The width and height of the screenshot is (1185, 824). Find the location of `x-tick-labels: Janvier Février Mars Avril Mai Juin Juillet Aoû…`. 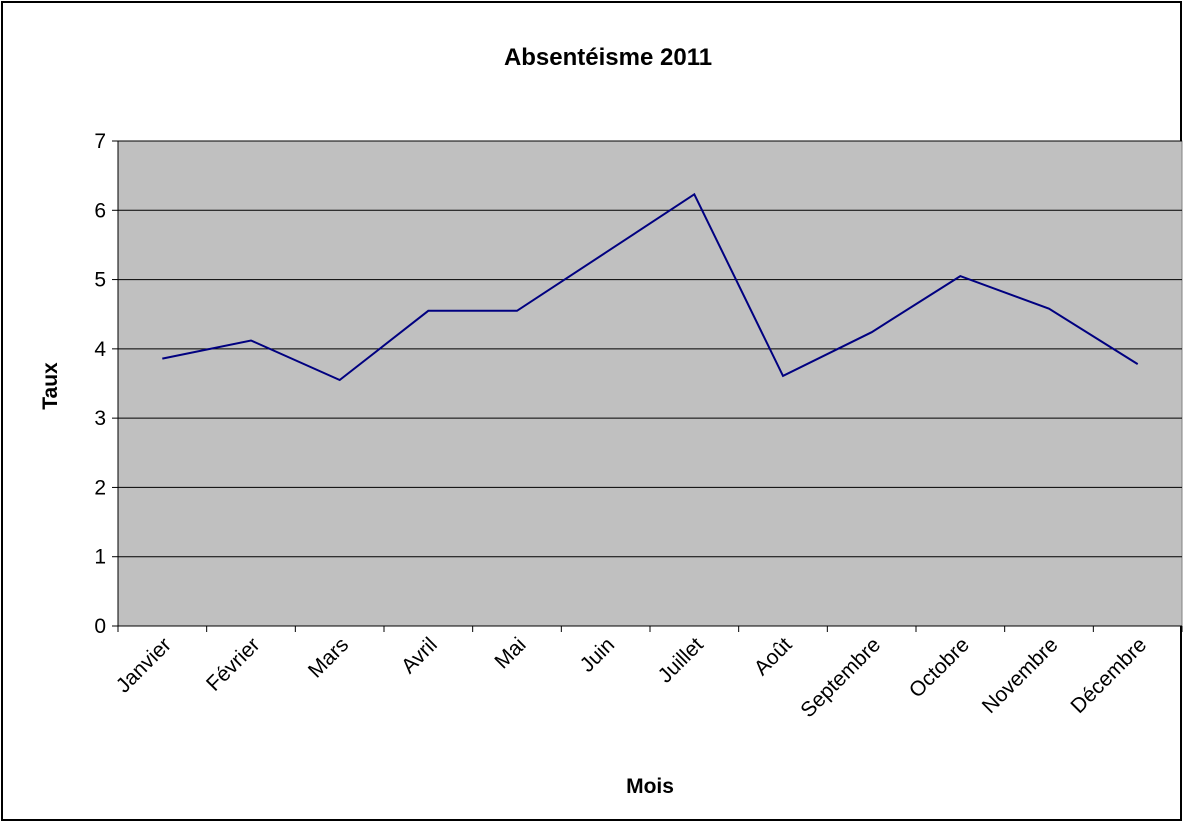

x-tick-labels: Janvier Février Mars Avril Mai Juin Juillet Aoû… is located at coordinates (631, 677).